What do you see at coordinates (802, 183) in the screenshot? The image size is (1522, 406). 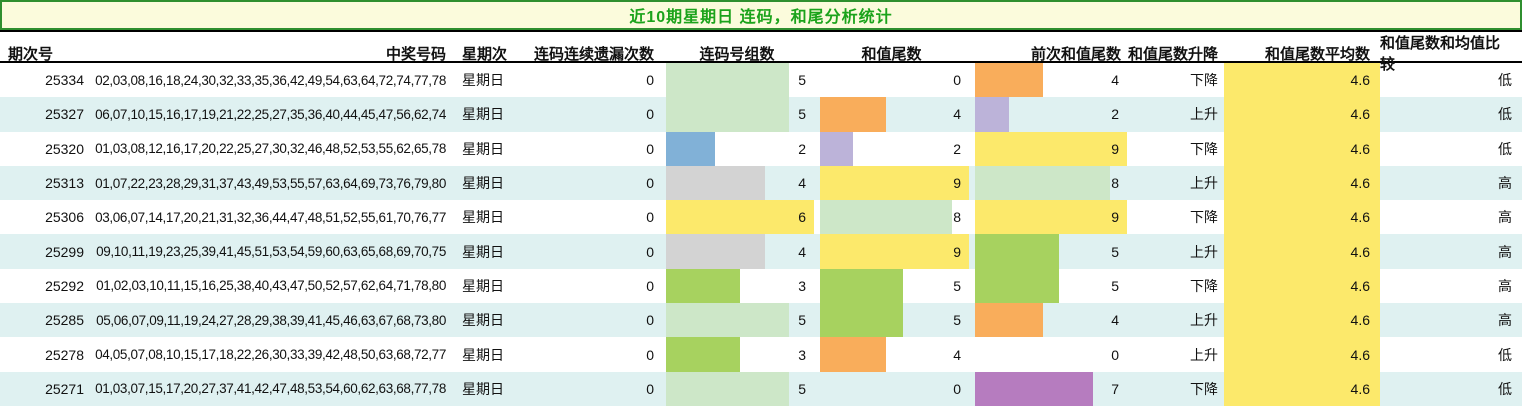 I see `groups-value: 4` at bounding box center [802, 183].